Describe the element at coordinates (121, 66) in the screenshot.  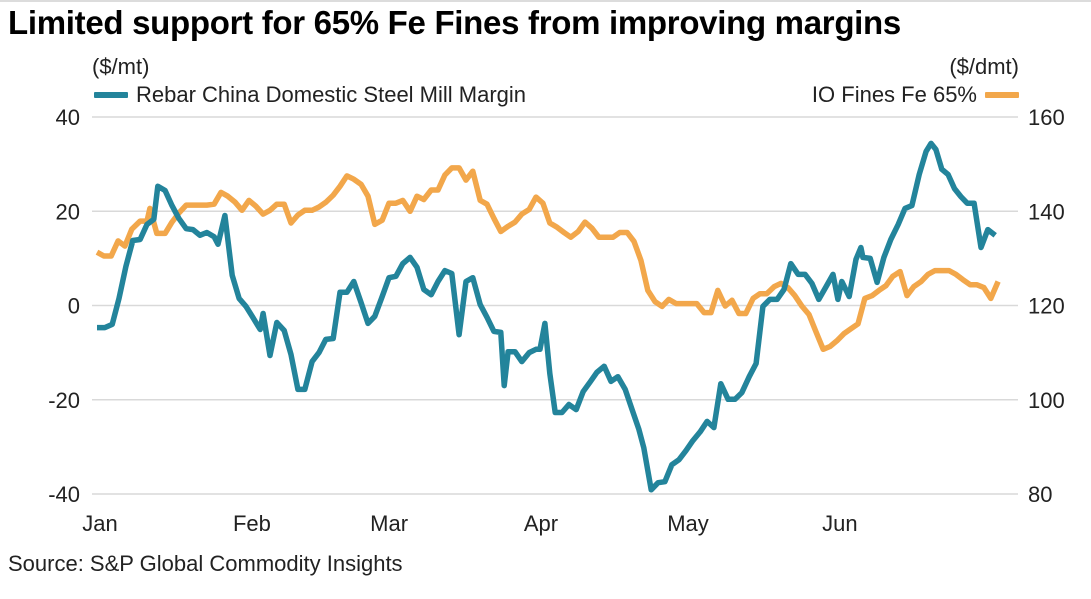
I see `left-axis-unit: ($/mt)` at that location.